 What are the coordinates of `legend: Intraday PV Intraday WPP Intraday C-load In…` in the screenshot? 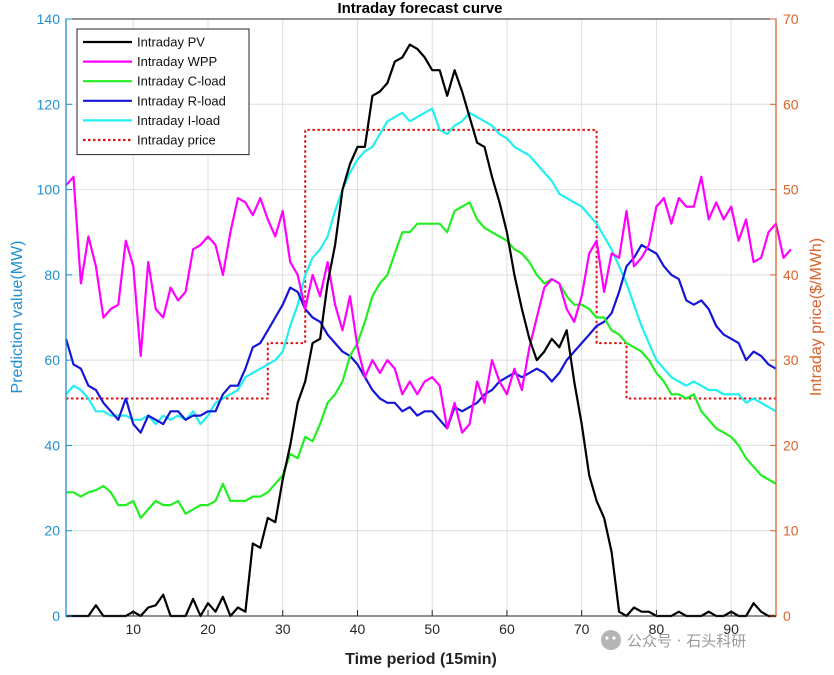 It's located at (163, 92).